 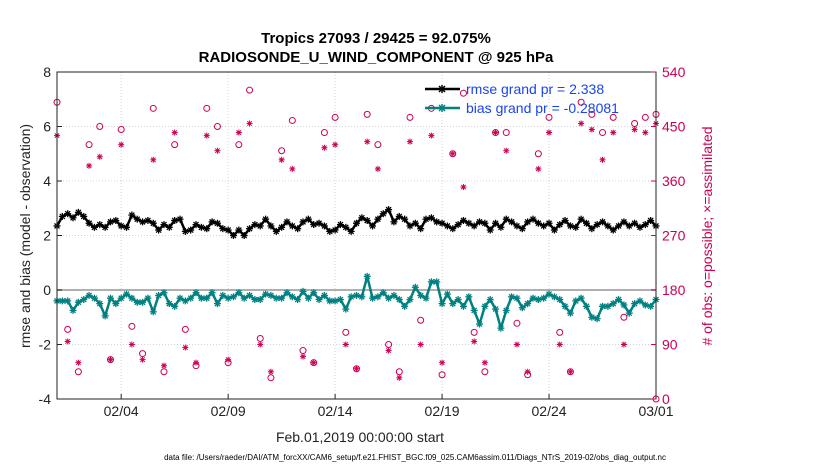 What do you see at coordinates (535, 89) in the screenshot?
I see `legend-rmse-label: rmse grand pr = 2.338` at bounding box center [535, 89].